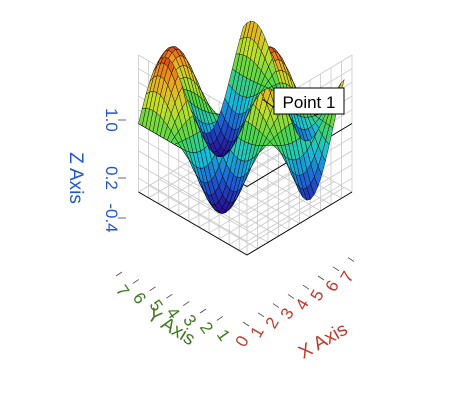 Image resolution: width=470 pixels, height=405 pixels. What do you see at coordinates (317, 295) in the screenshot?
I see `x-tick-label: 5` at bounding box center [317, 295].